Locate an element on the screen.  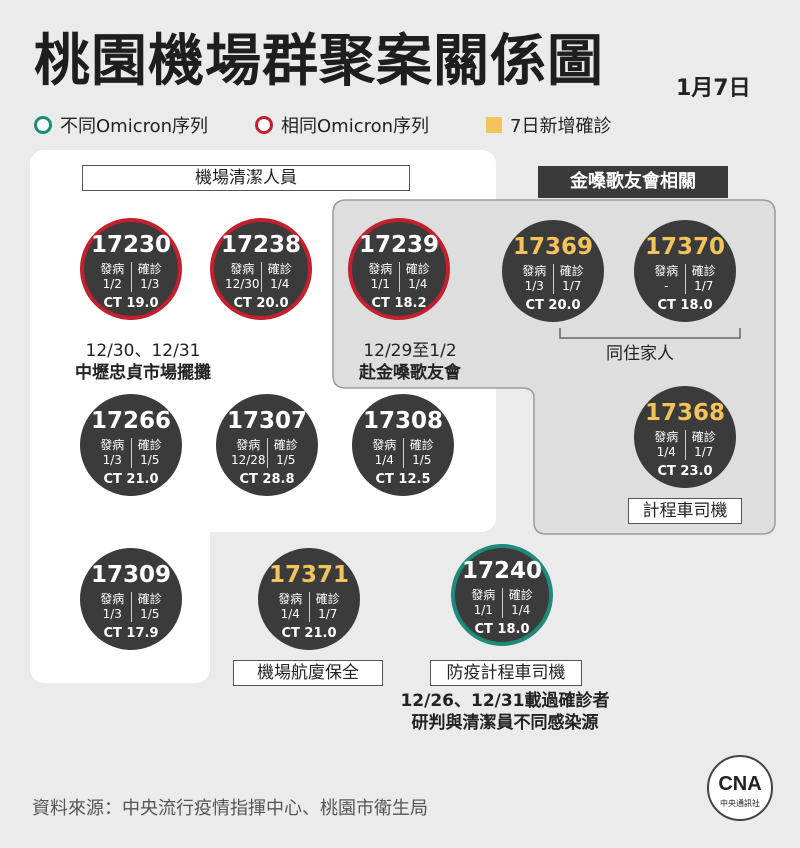
onset-date: - is located at coordinates (666, 286).